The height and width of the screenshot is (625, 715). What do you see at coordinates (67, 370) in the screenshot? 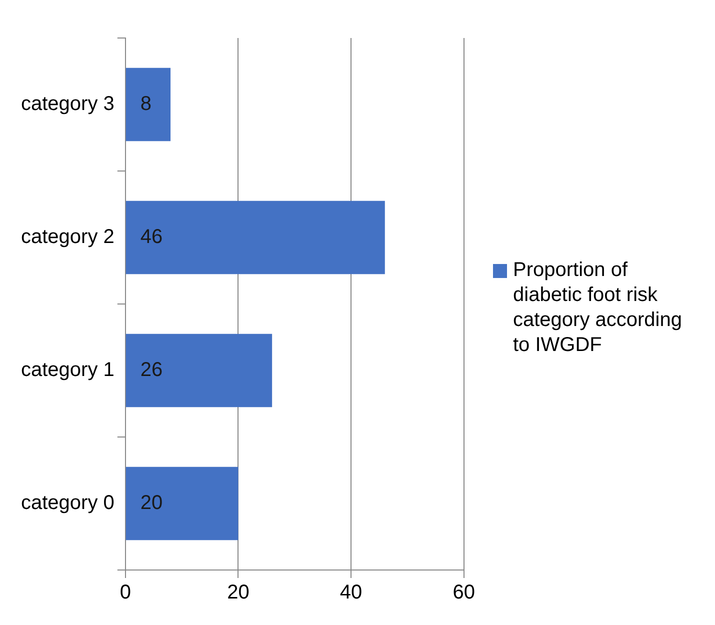
I see `y-tick-label: category 1` at bounding box center [67, 370].